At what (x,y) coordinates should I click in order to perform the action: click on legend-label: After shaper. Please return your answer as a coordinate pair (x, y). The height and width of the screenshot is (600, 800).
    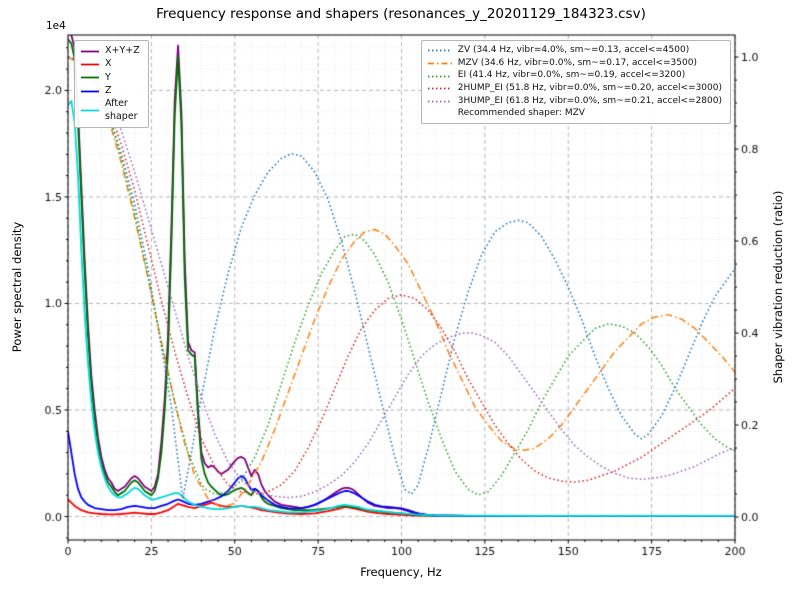
    Looking at the image, I should click on (121, 110).